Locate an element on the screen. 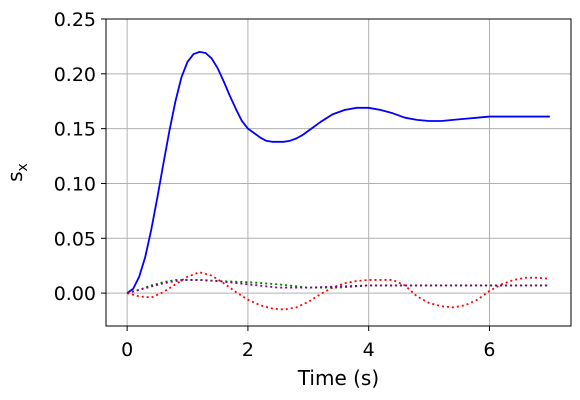  y-ticks: 0.00 0.05 0.10 0.15 0.20 0.25 is located at coordinates (80, 157).